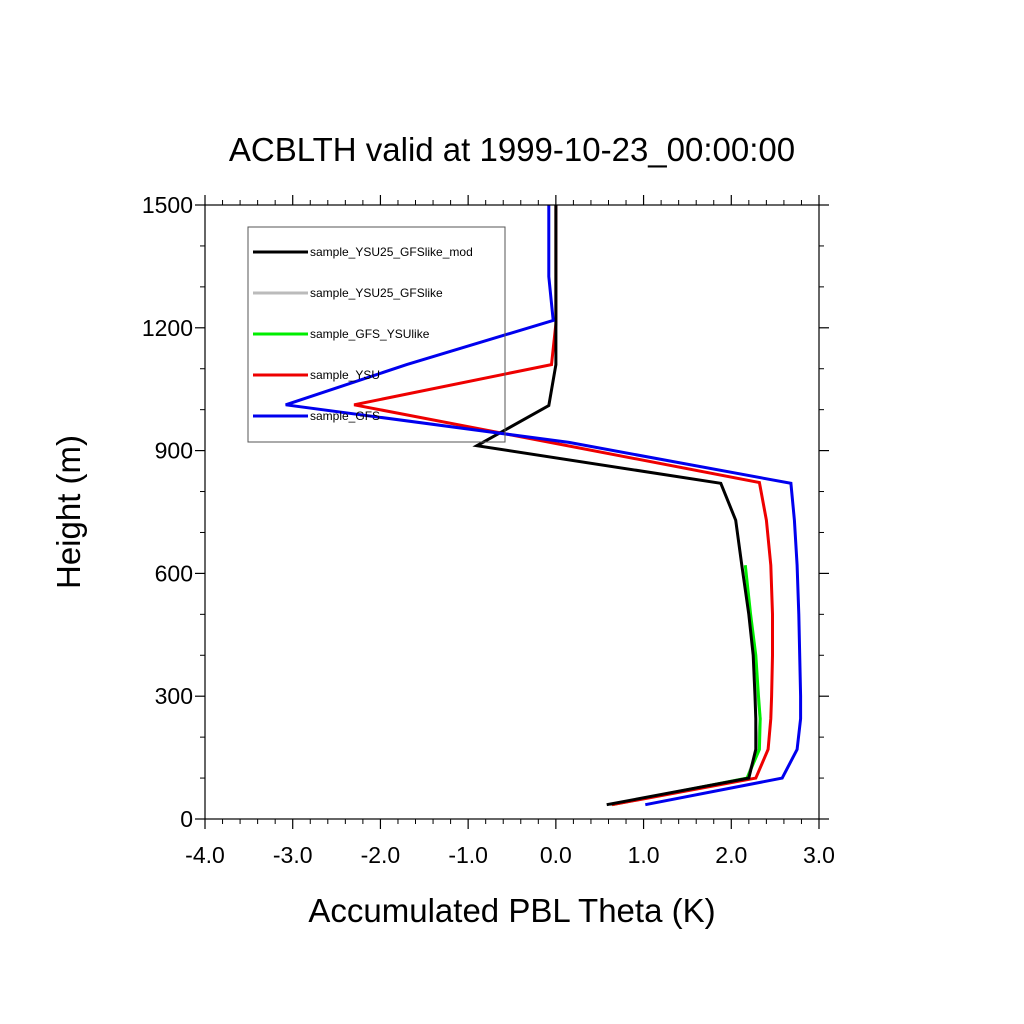 This screenshot has height=1024, width=1024. What do you see at coordinates (391, 252) in the screenshot?
I see `legend-label: sample_YSU25_GFSlike_mod` at bounding box center [391, 252].